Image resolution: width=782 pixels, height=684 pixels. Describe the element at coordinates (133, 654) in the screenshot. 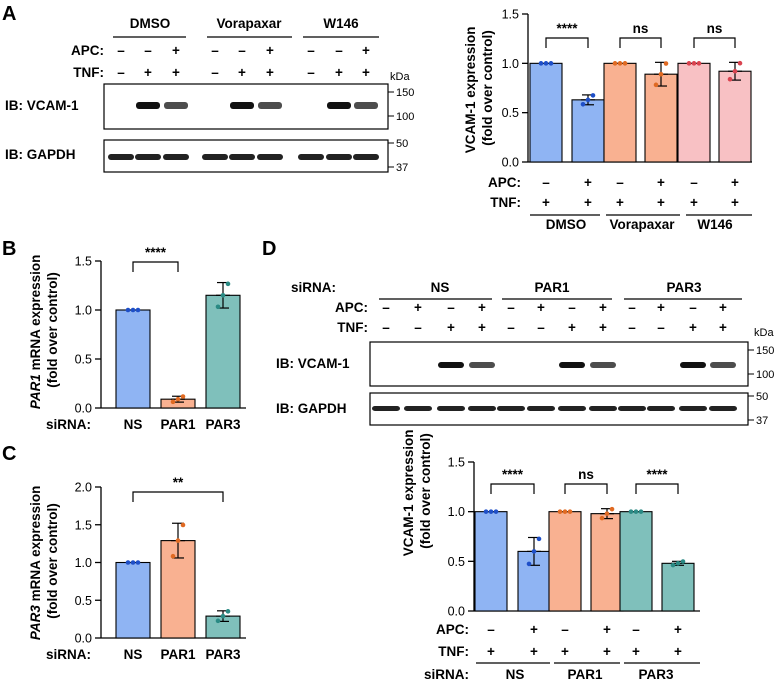

I see `chart-c-category-0: NS` at that location.